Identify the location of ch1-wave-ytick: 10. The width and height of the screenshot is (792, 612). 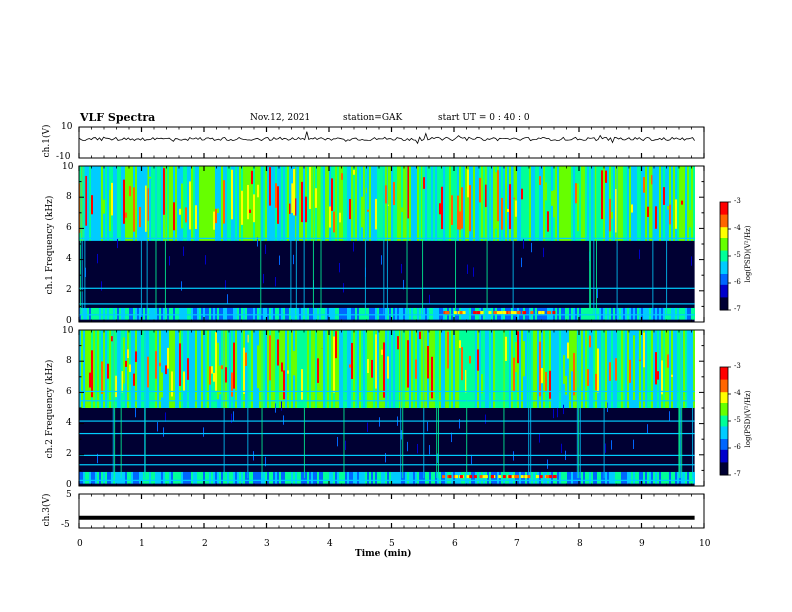
(67, 127).